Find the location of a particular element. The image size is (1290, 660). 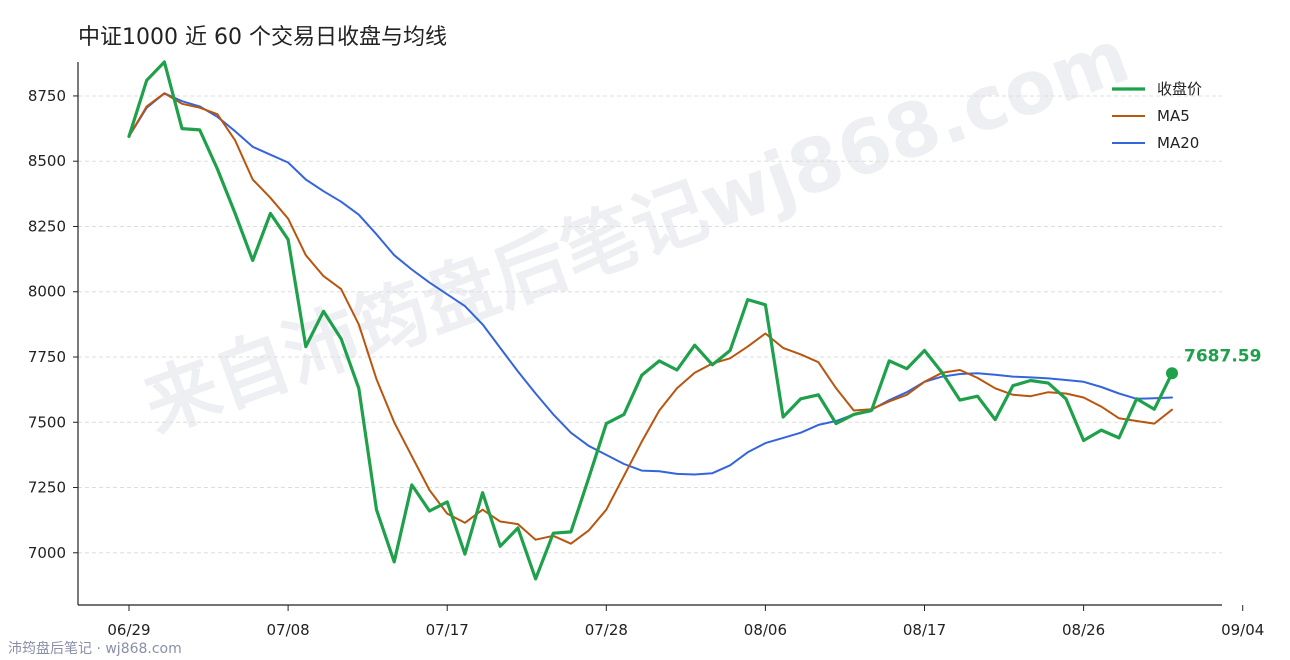

legend: 收盘价 MA5 MA20 is located at coordinates (1157, 116).